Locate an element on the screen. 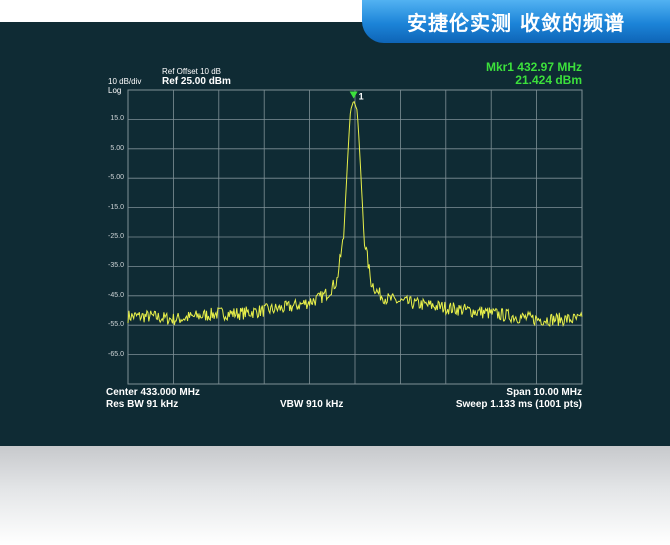 This screenshot has width=670, height=545. center-frequency: Center 433.000 MHz is located at coordinates (153, 392).